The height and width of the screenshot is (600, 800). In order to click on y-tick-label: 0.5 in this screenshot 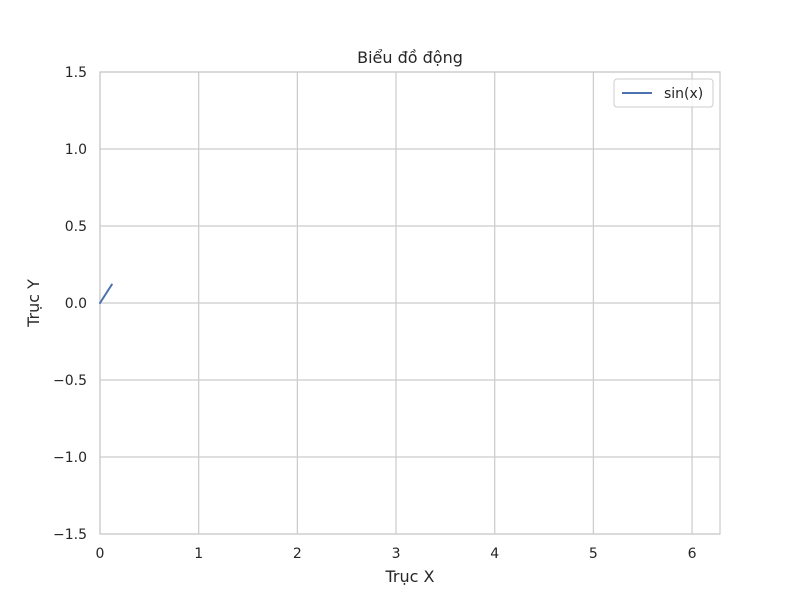, I will do `click(76, 227)`.